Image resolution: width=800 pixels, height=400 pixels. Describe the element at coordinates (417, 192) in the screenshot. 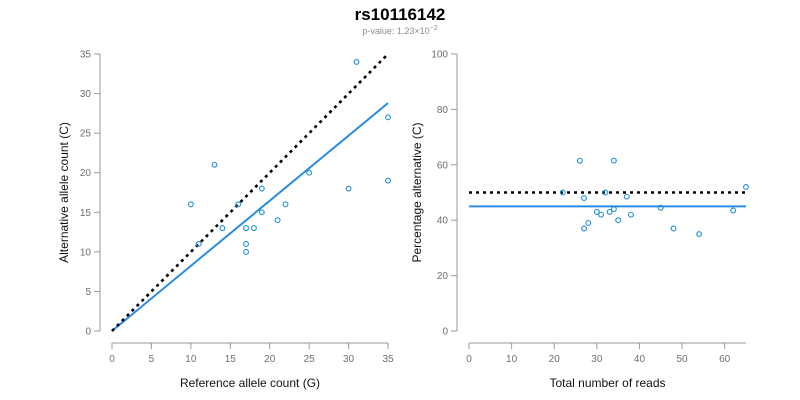

I see `y-axis-title: Percentage alternative (C)` at that location.